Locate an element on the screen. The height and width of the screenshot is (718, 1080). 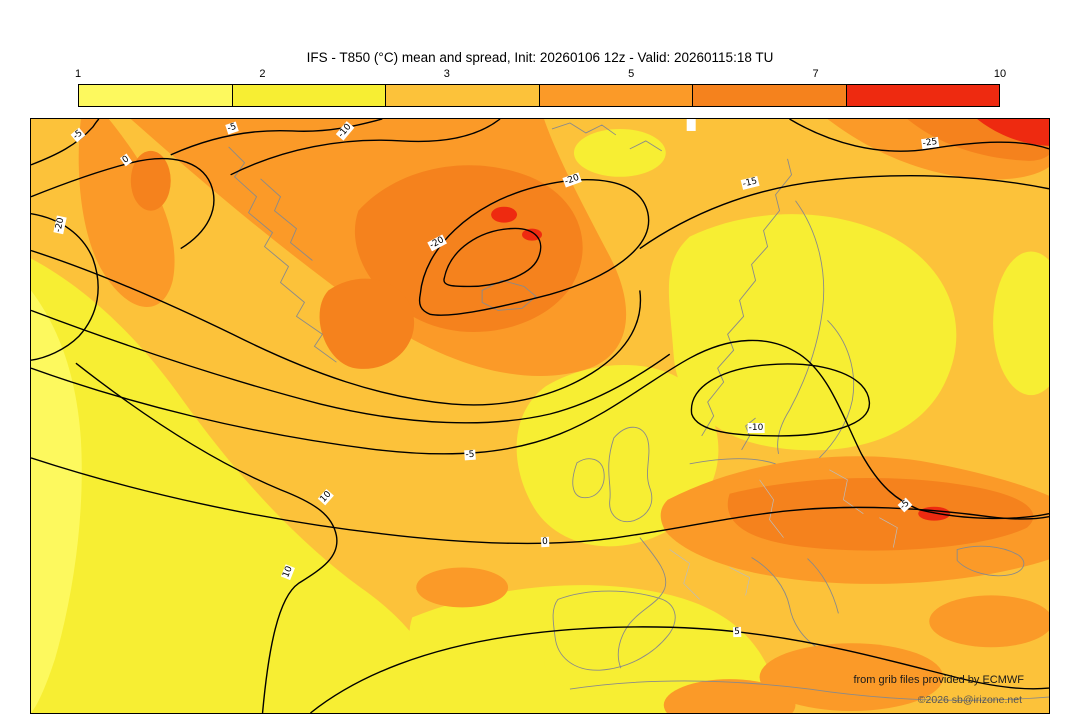
colorbar-tick-label: 2 is located at coordinates (262, 74).